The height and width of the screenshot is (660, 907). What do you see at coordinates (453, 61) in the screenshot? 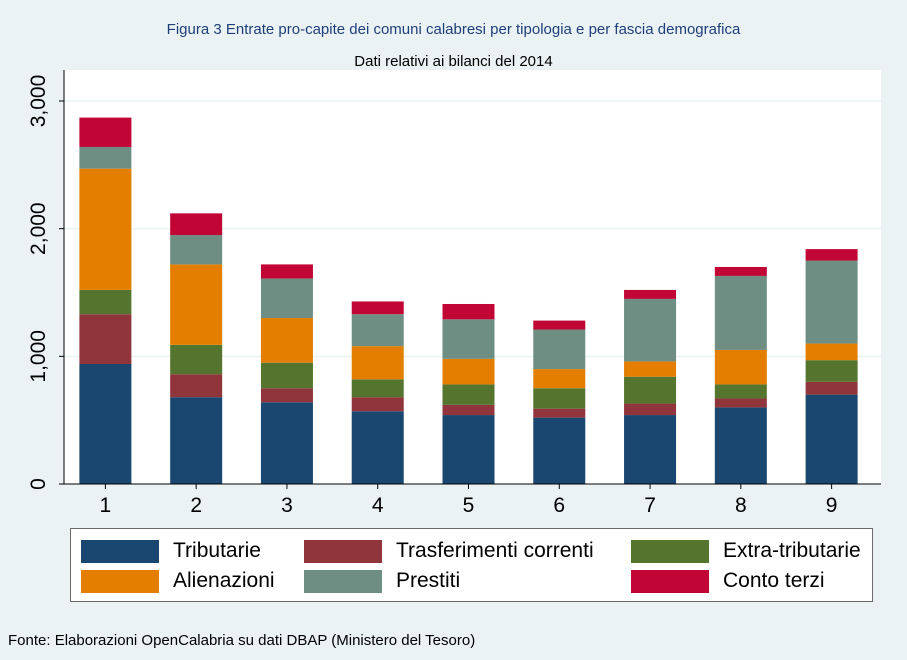
I see `chart-subtitle: Dati relativi ai bilanci del 2014` at bounding box center [453, 61].